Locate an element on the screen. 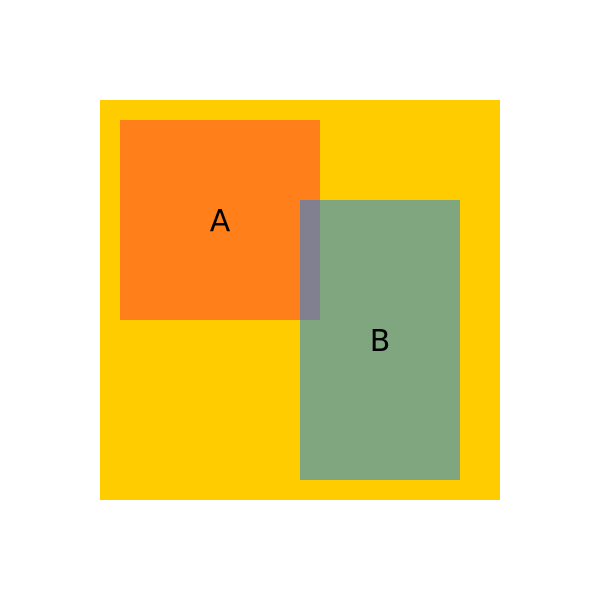  rectangle-a is located at coordinates (220, 220).